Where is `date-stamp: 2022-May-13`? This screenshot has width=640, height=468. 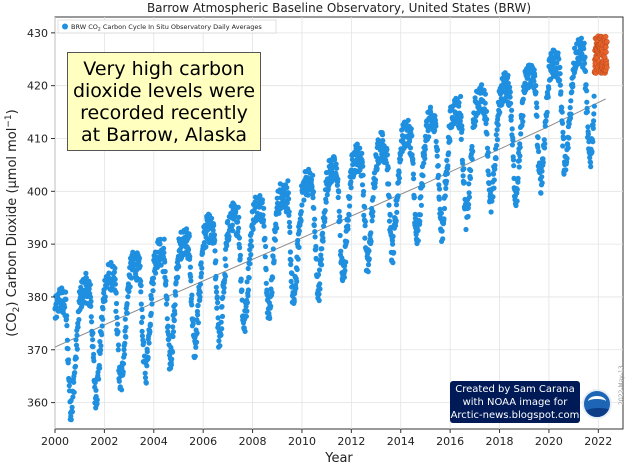 date-stamp: 2022-May-13 is located at coordinates (621, 385).